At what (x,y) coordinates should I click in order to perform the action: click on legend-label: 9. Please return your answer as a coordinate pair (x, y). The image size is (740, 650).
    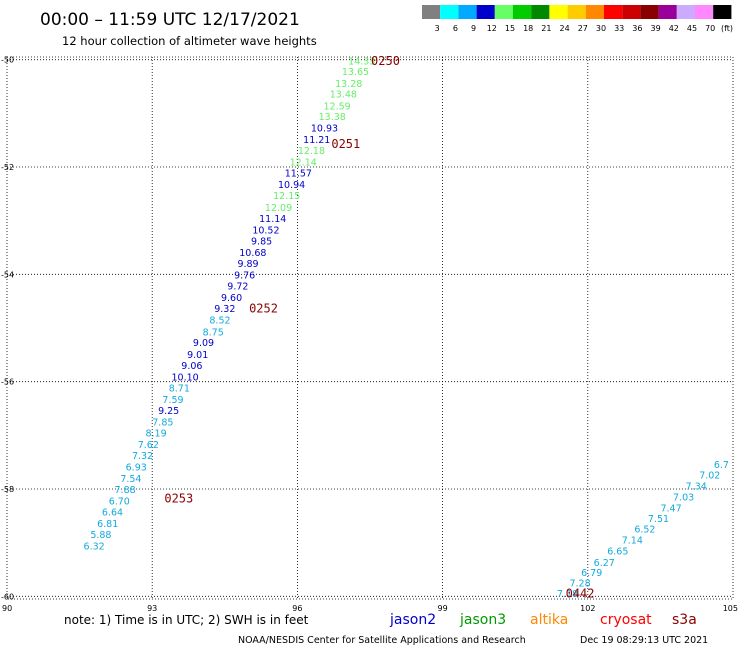
    Looking at the image, I should click on (473, 28).